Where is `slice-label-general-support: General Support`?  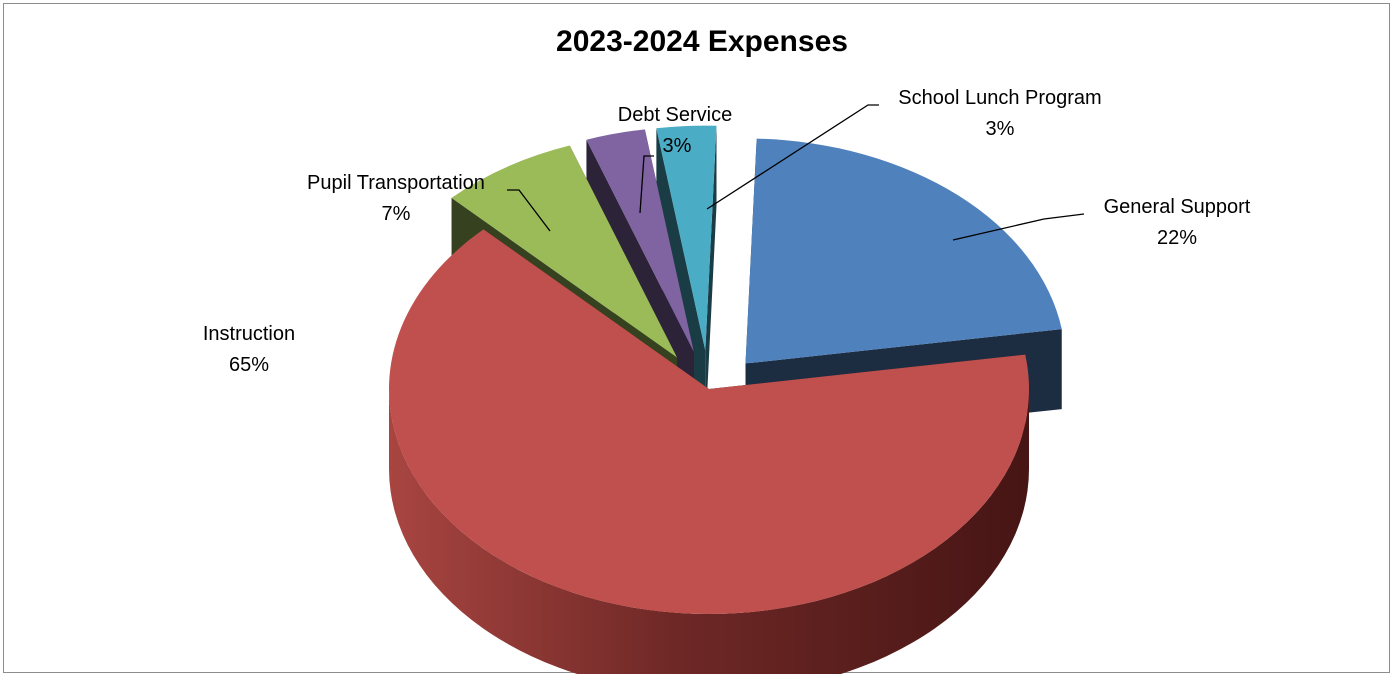
slice-label-general-support: General Support is located at coordinates (1177, 207).